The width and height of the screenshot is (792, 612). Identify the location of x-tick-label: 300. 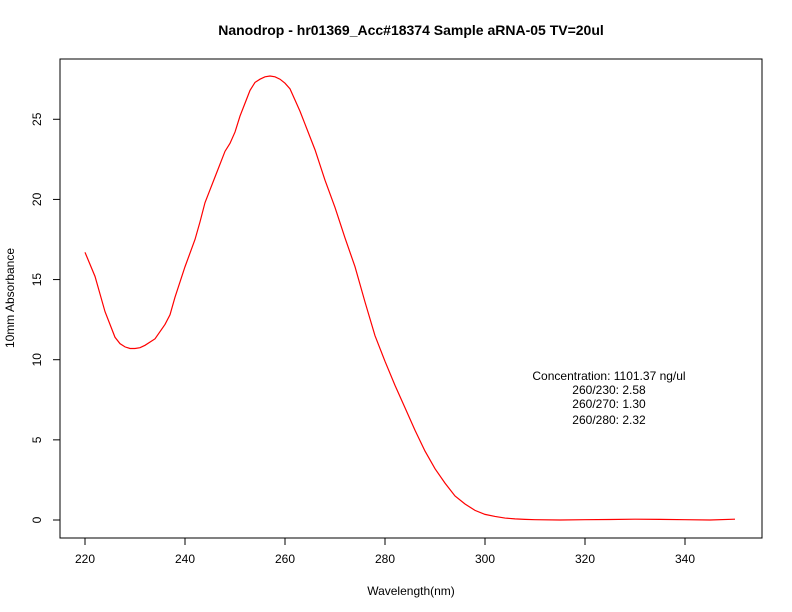
(485, 559).